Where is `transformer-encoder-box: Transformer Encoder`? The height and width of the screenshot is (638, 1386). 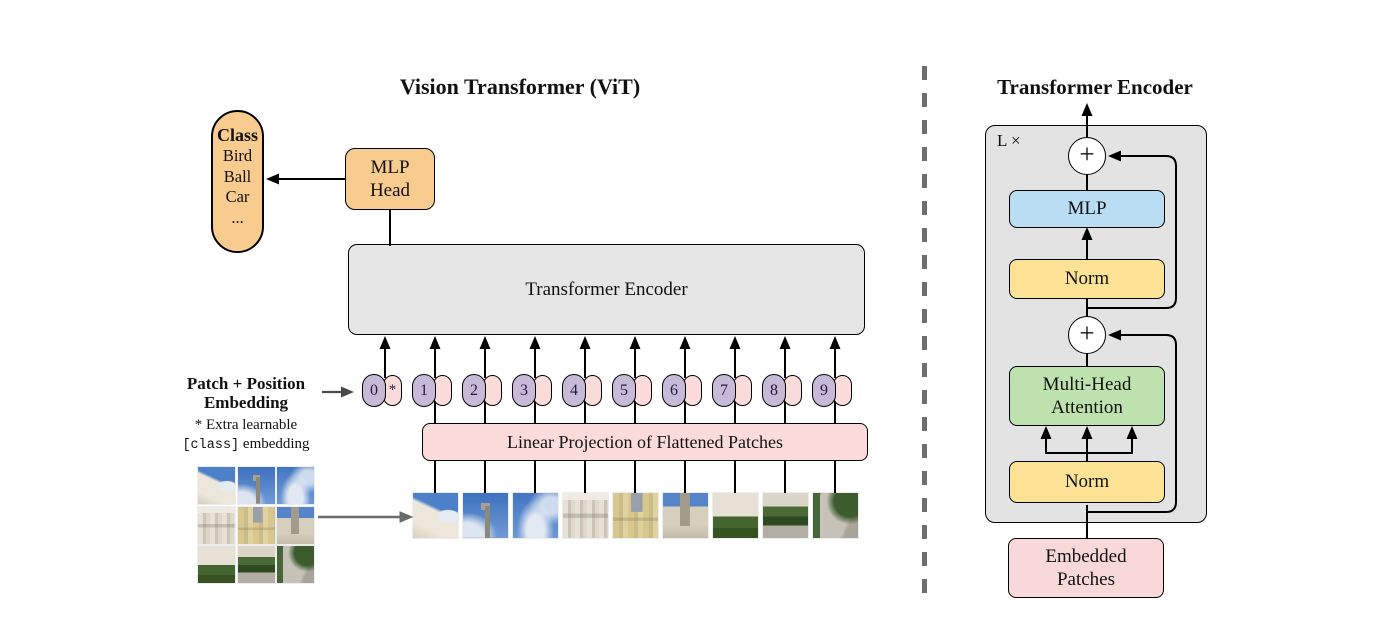
transformer-encoder-box: Transformer Encoder is located at coordinates (606, 289).